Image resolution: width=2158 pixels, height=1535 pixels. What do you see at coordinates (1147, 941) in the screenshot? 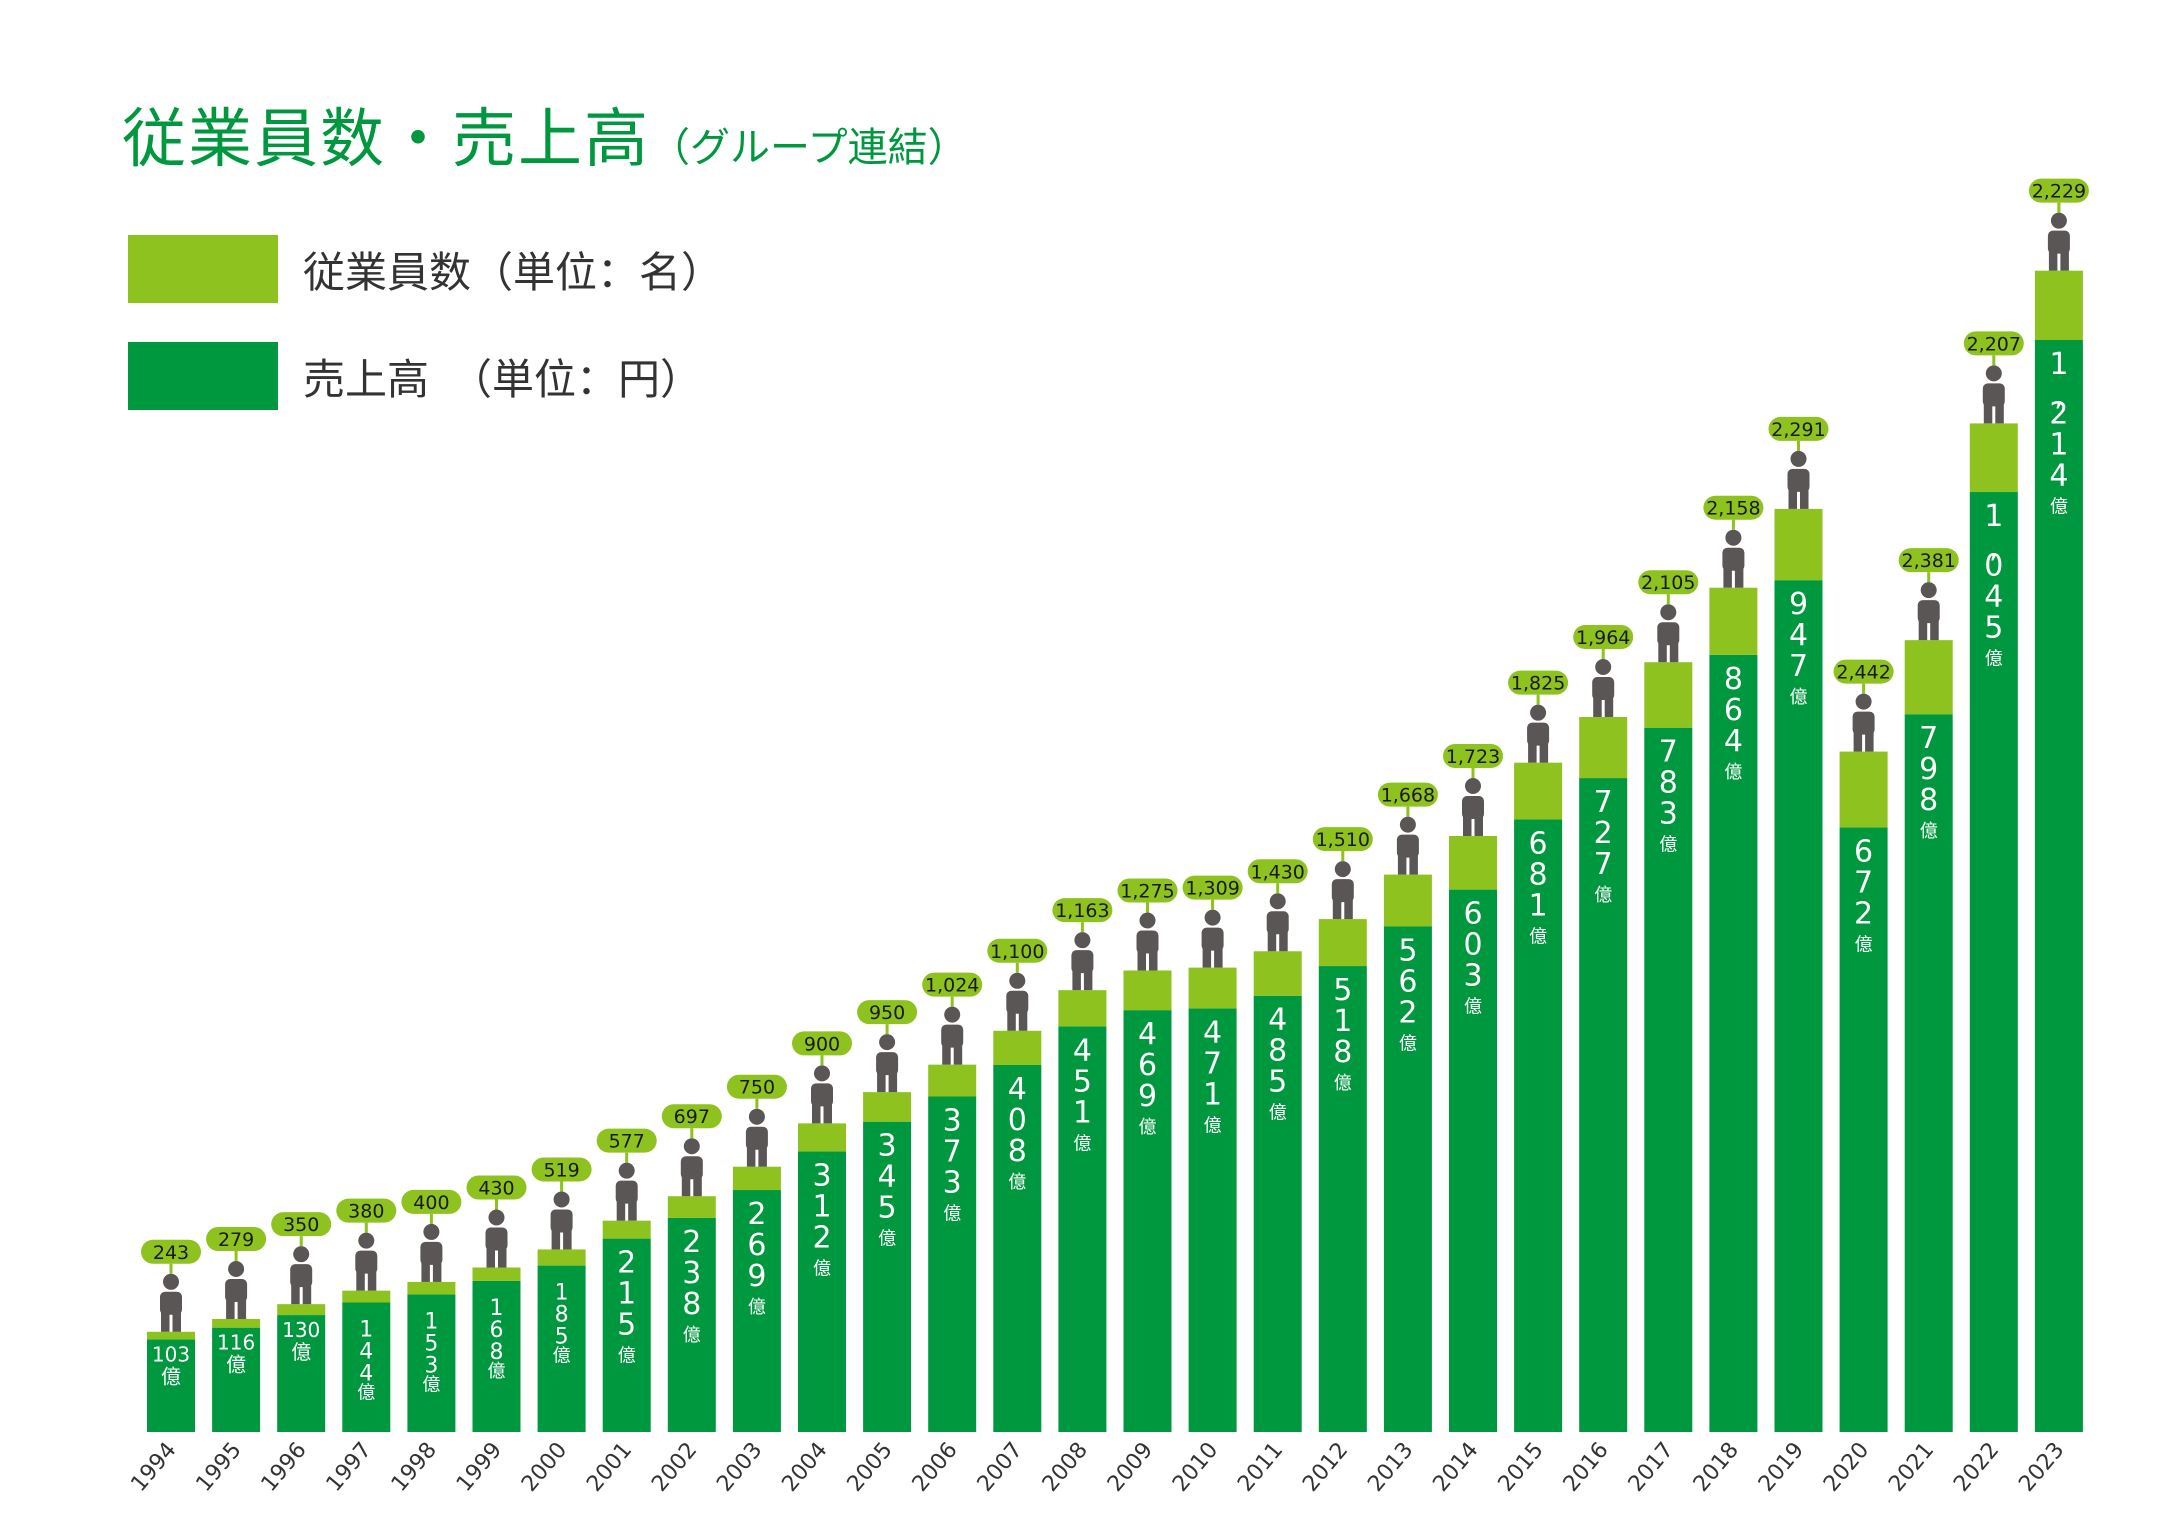
I see `person-icon-2009` at bounding box center [1147, 941].